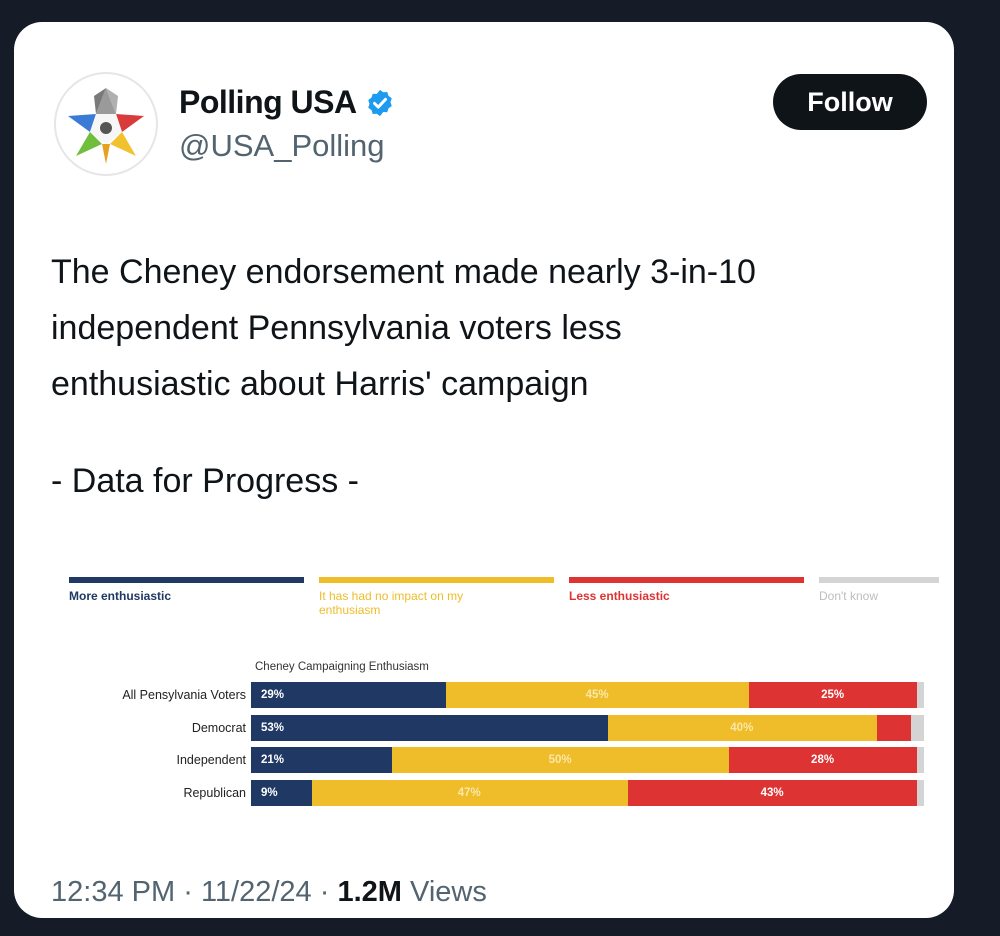  I want to click on row-label: All Pensylvania Voters, so click(184, 695).